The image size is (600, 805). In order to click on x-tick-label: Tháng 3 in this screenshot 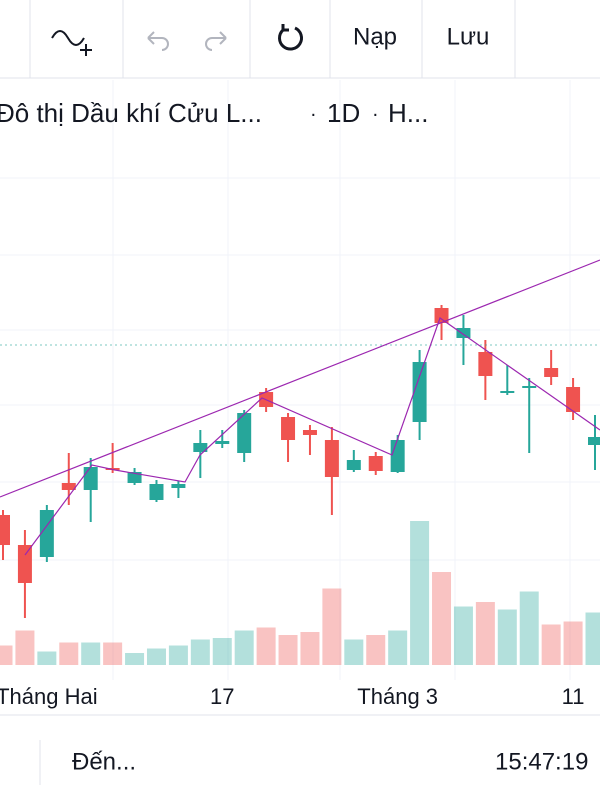, I will do `click(397, 696)`.